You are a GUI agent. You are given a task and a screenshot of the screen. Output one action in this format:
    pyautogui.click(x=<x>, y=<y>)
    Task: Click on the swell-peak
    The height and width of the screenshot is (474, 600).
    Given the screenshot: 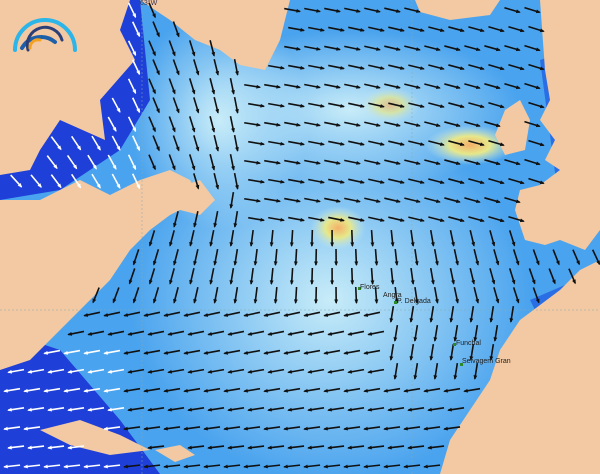 What is the action you would take?
    pyautogui.click(x=338, y=228)
    